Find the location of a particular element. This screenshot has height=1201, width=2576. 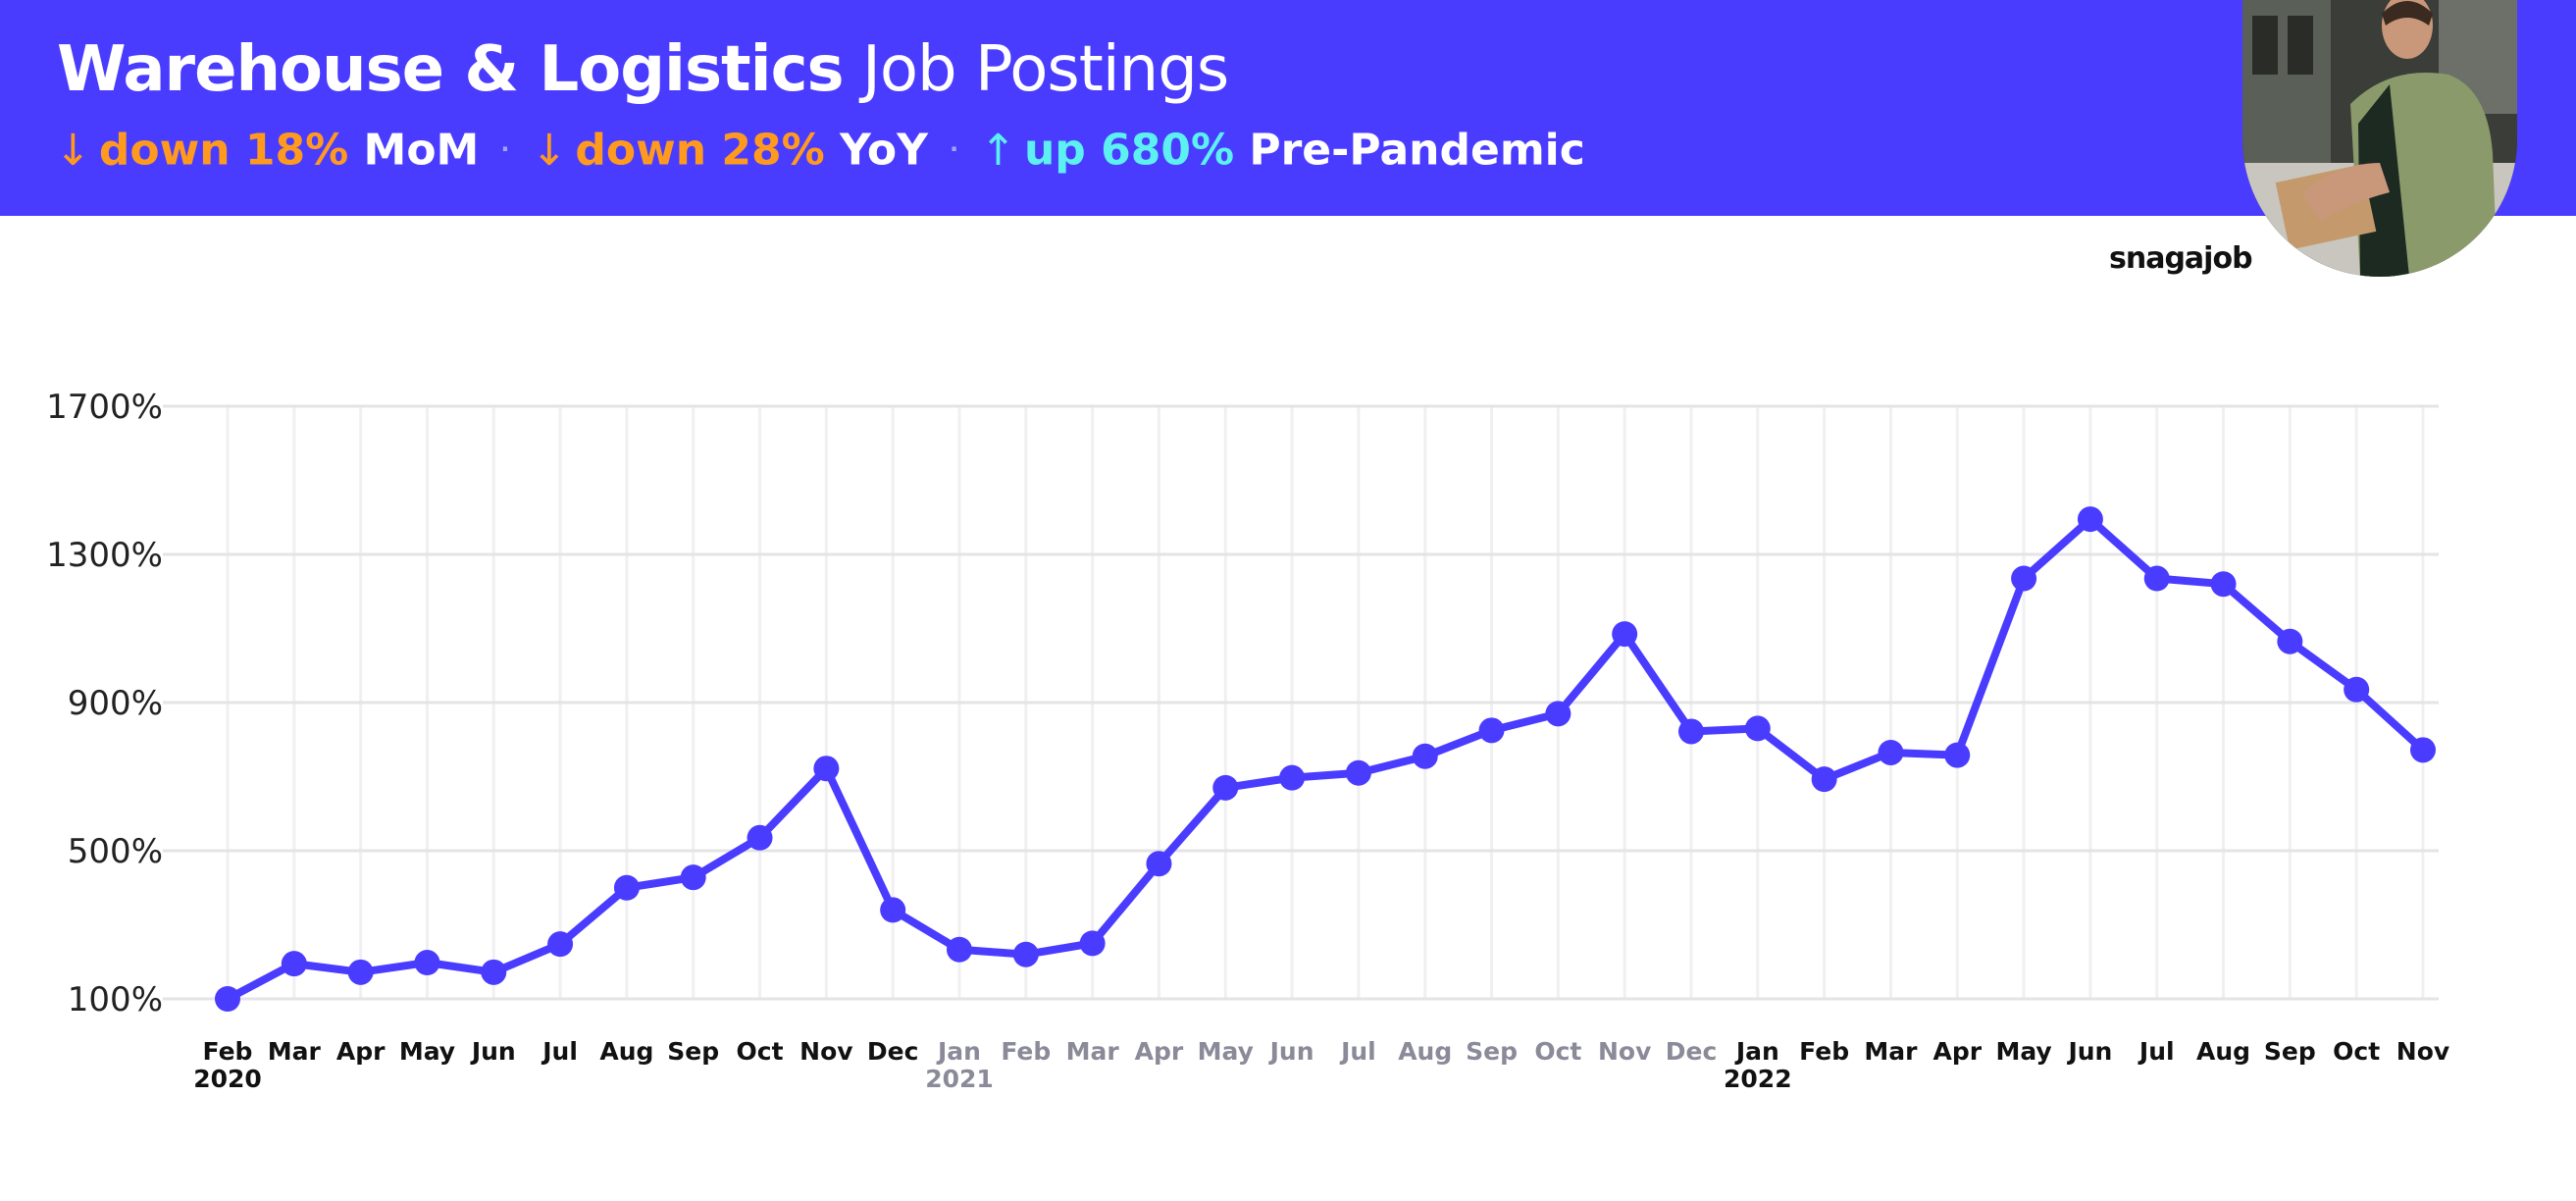

stat-pre-pandemic-period: Pre-Pandemic is located at coordinates (1417, 150).